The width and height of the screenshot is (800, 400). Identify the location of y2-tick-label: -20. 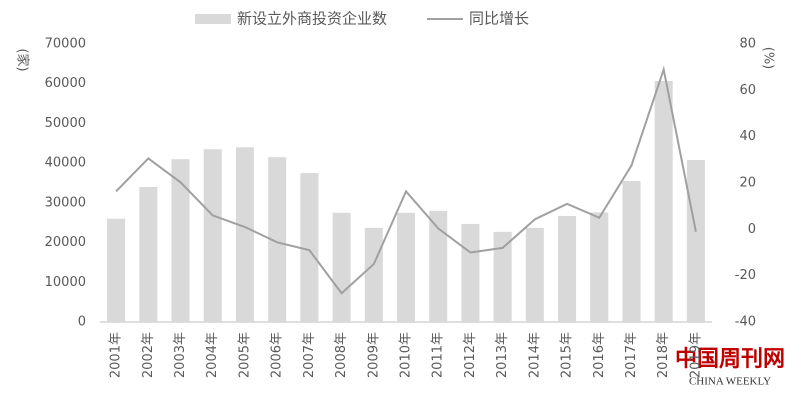
(745, 275).